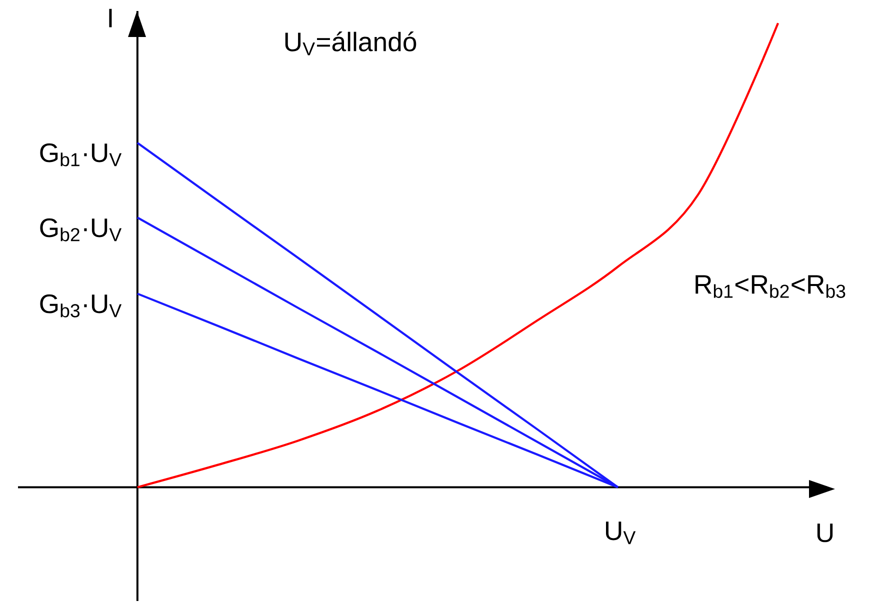  What do you see at coordinates (81, 154) in the screenshot?
I see `annotation: G$_{b1}$·U$_{V}$` at bounding box center [81, 154].